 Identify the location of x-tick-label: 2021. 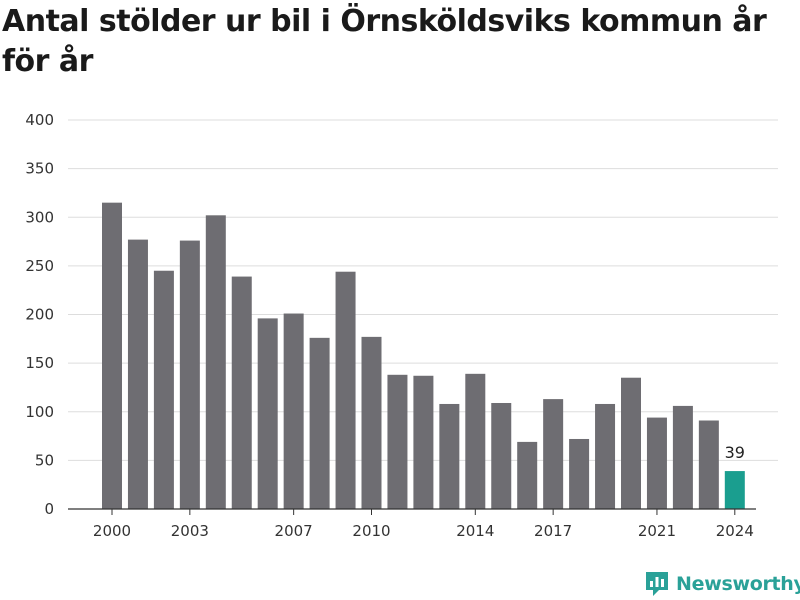
(657, 531).